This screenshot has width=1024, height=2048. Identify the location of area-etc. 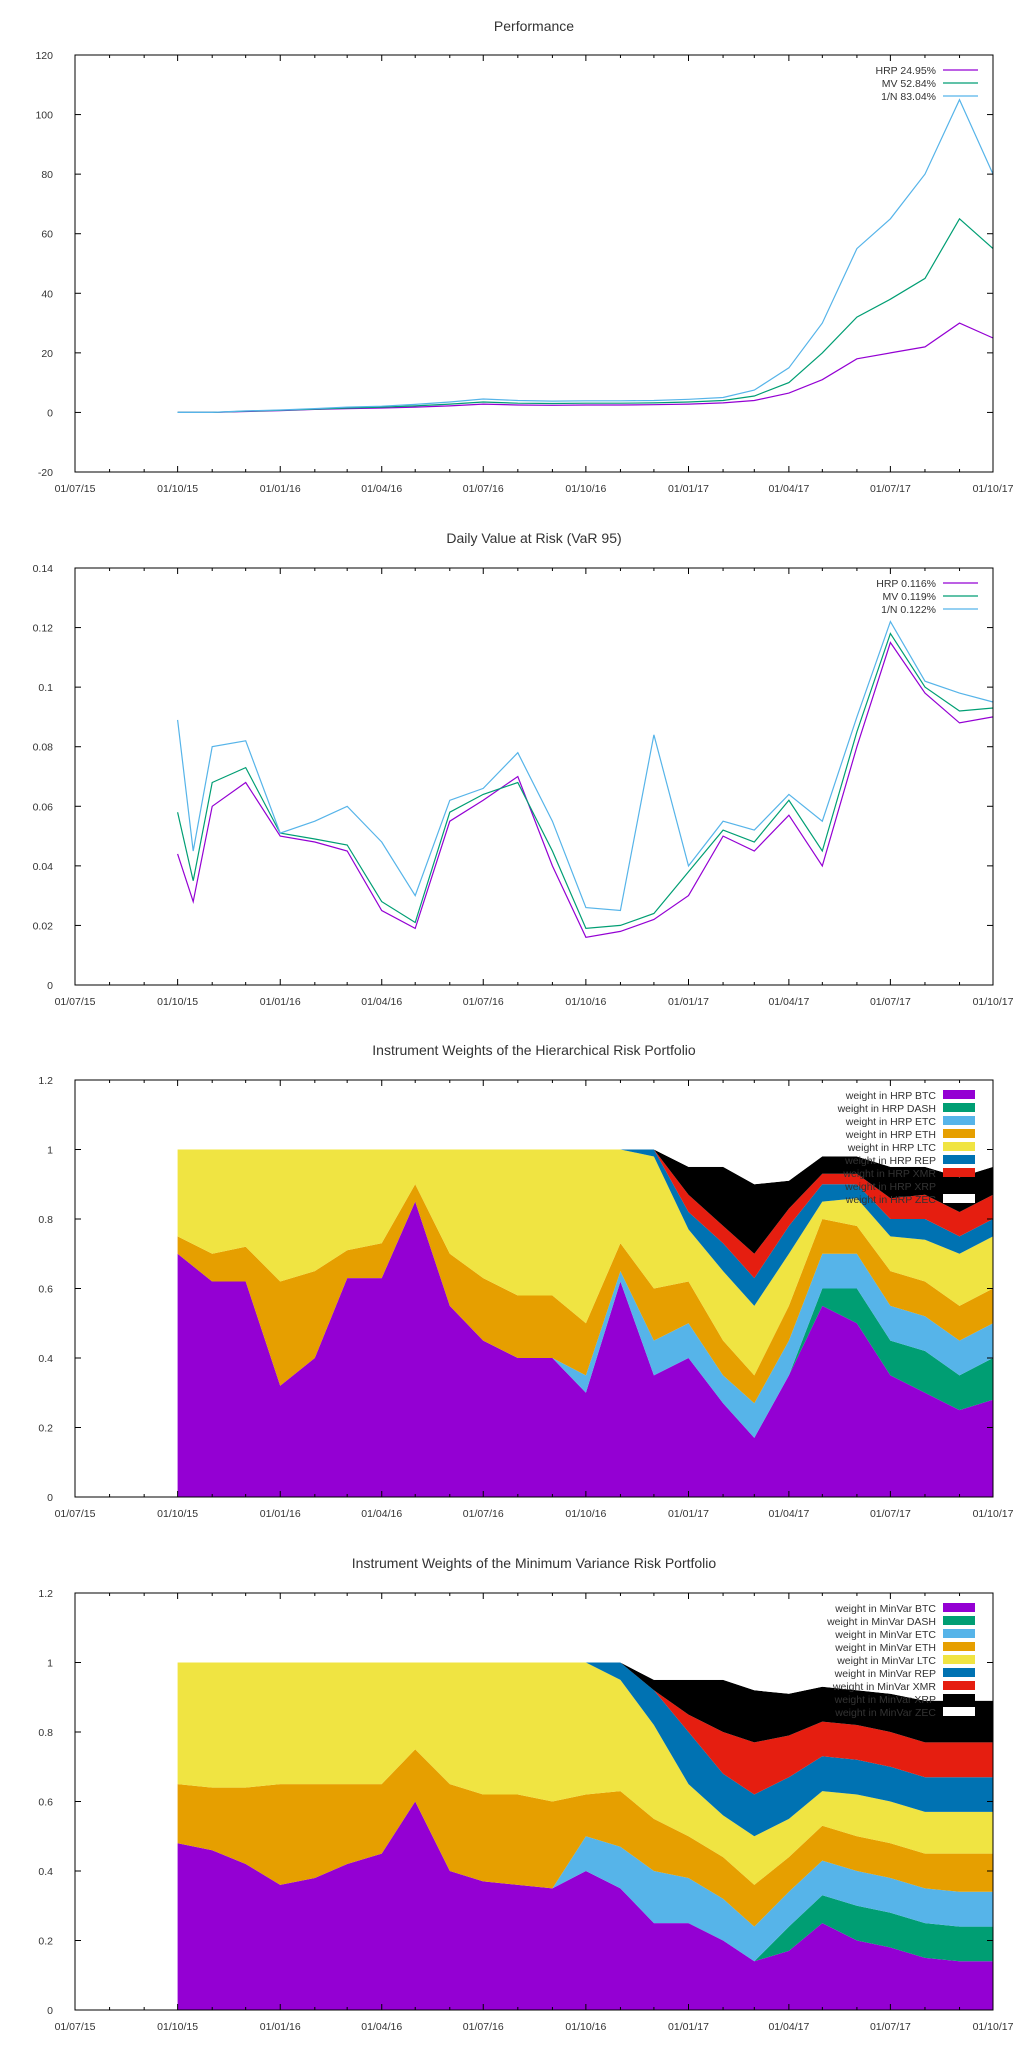
(585, 1881).